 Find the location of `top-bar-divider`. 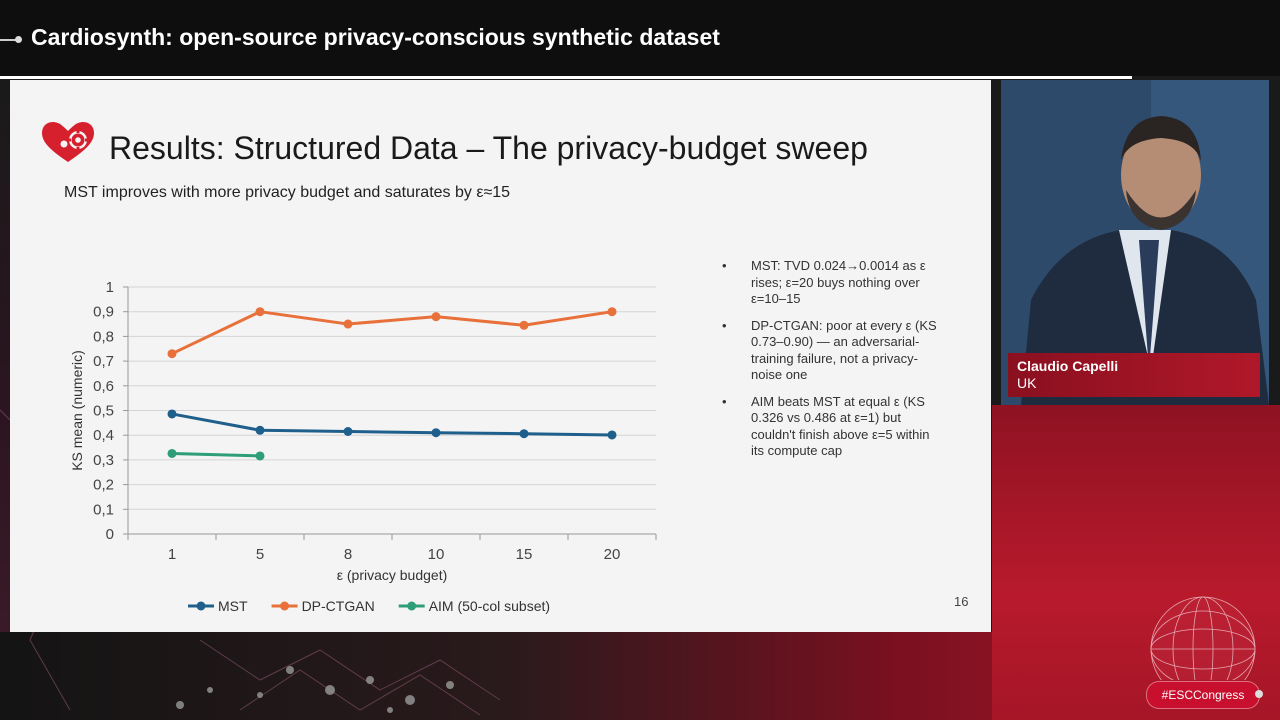

top-bar-divider is located at coordinates (566, 77).